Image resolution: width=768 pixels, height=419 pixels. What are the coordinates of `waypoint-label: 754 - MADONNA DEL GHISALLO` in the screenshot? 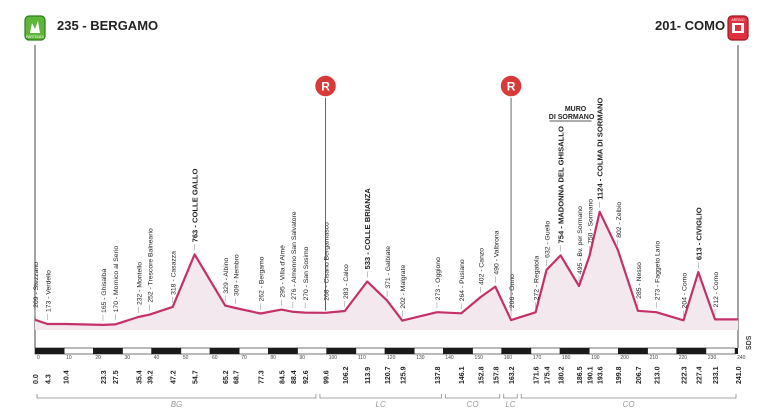 It's located at (561, 184).